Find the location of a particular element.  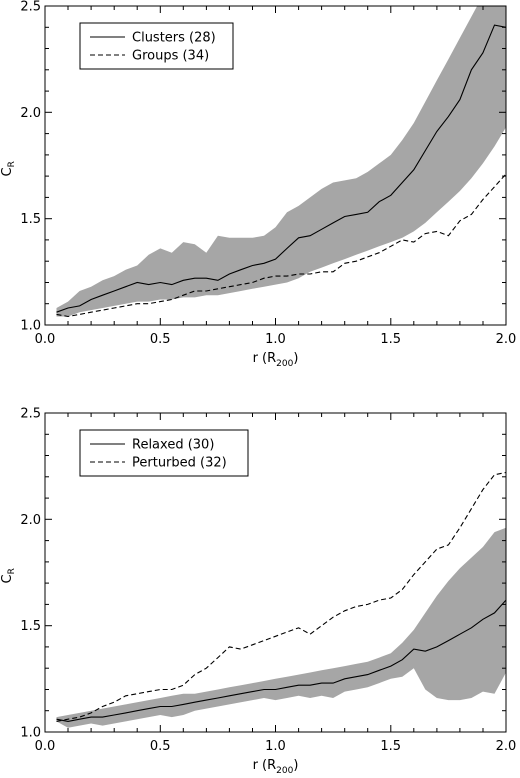

legend-label: Clusters (28) is located at coordinates (174, 38).